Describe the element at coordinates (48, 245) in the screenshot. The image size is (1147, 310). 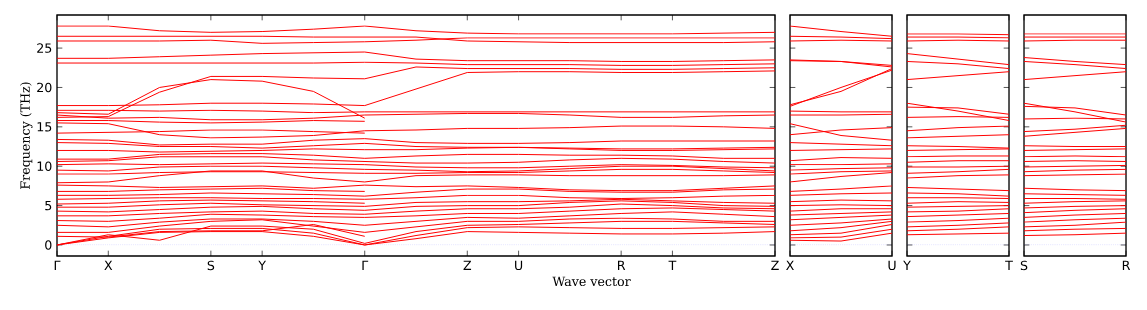
I see `y-tick-label: 0` at that location.